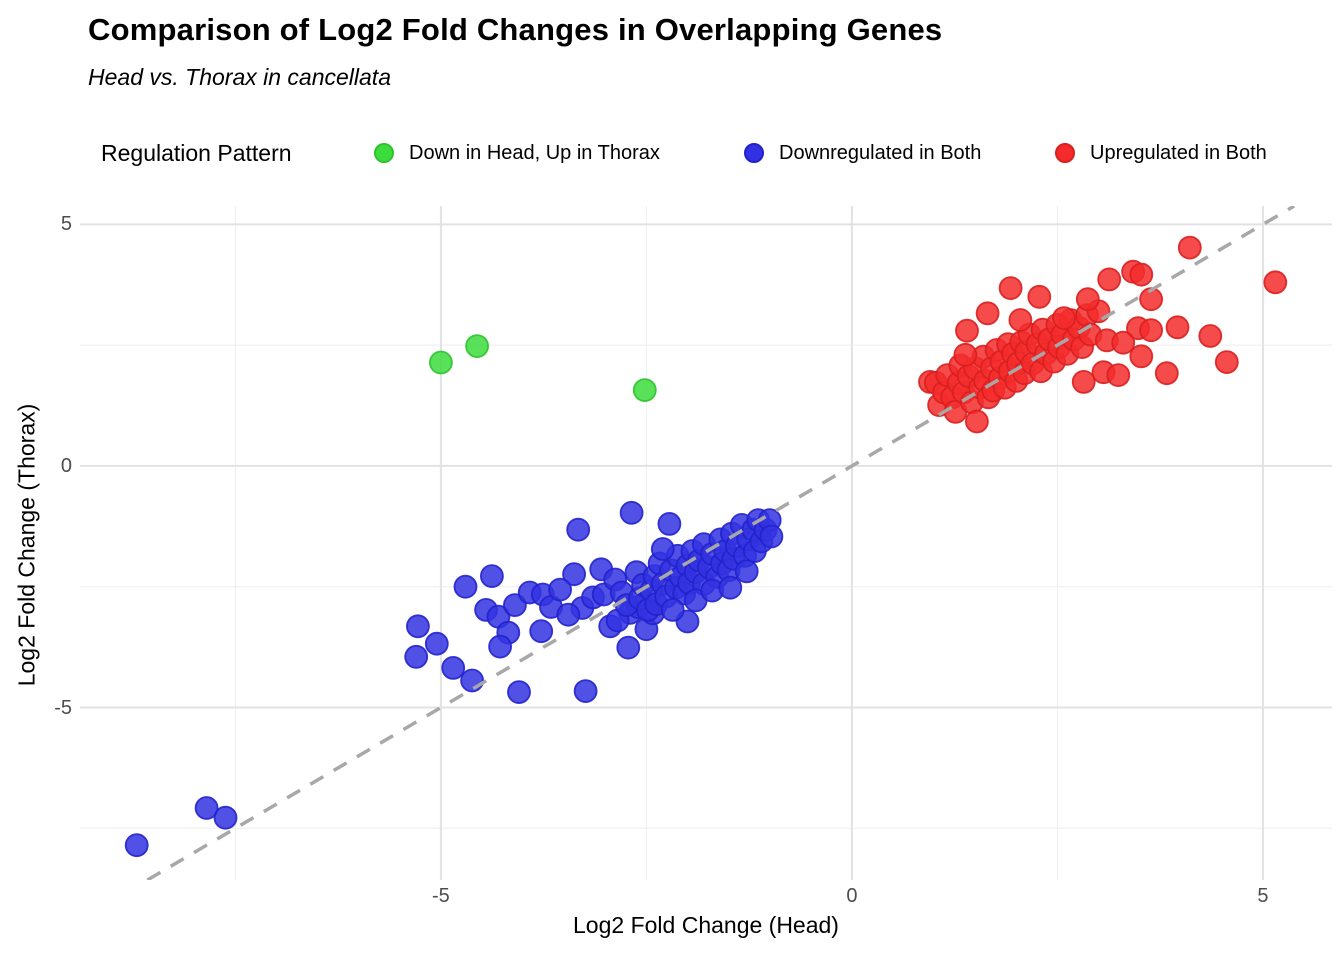  What do you see at coordinates (1178, 152) in the screenshot?
I see `legend-label: Upregulated in Both` at bounding box center [1178, 152].